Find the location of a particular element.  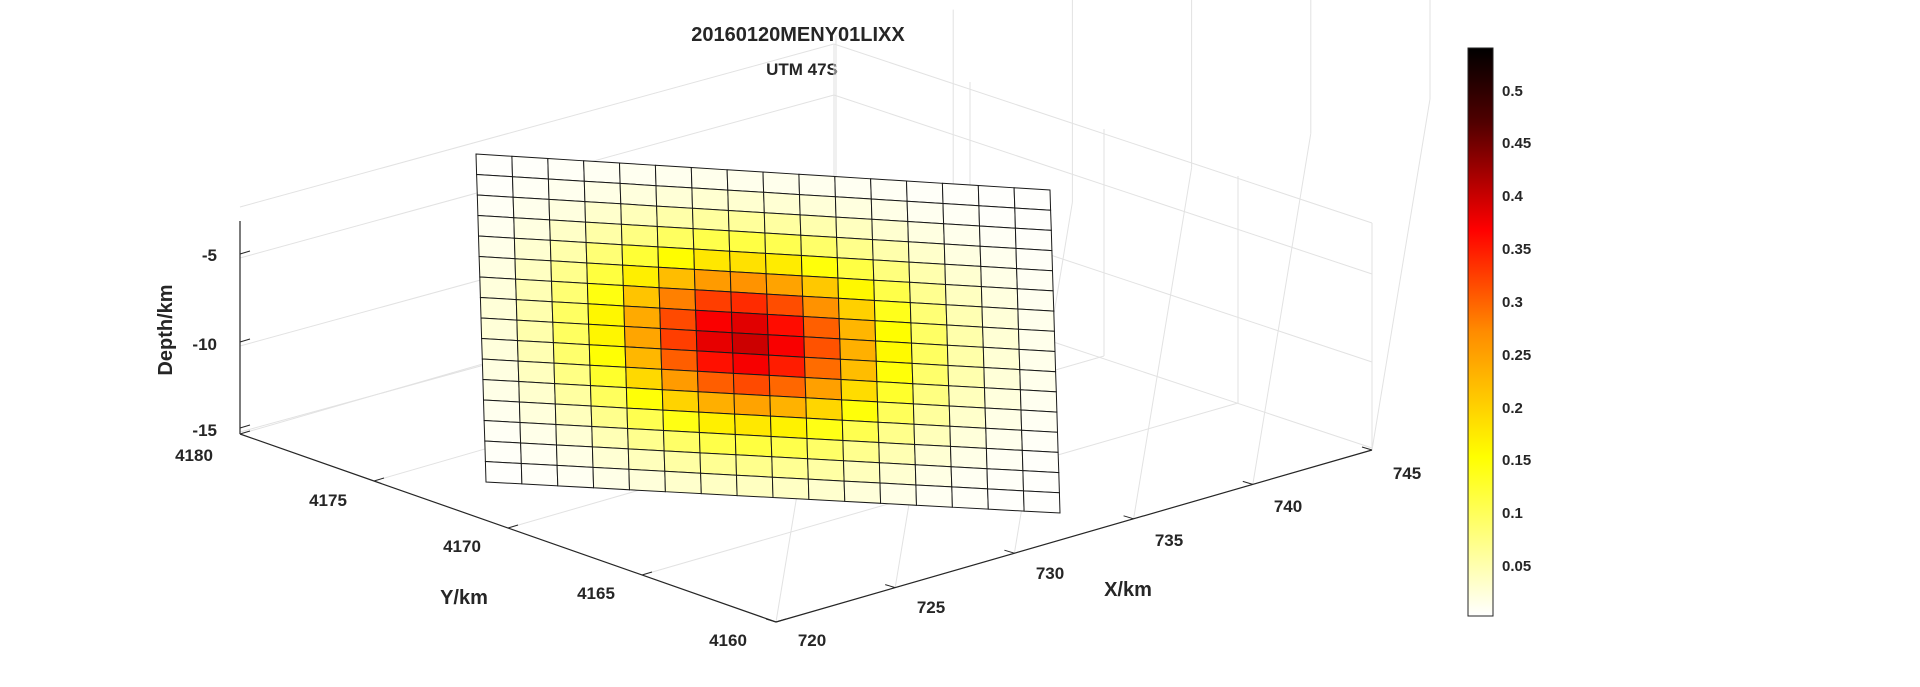

colorbar-tick-label: 0.45 is located at coordinates (1516, 143).